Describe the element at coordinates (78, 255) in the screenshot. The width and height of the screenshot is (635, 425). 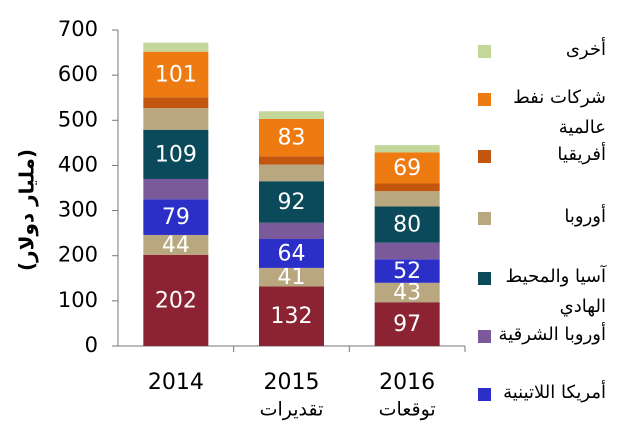
I see `y-tick-label: 200` at that location.